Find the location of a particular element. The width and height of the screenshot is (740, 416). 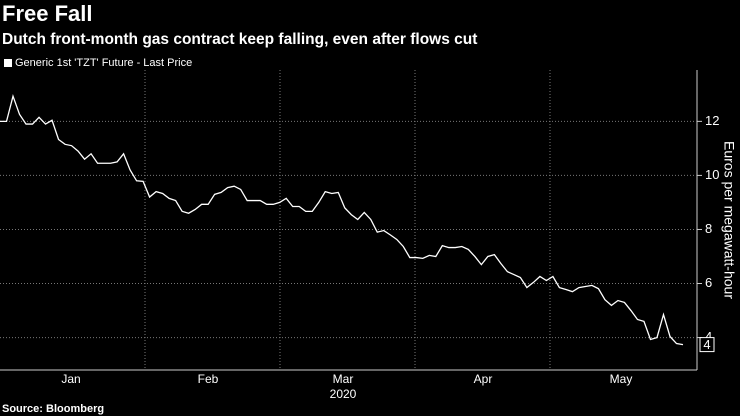

last-price-label: 4 is located at coordinates (706, 344).